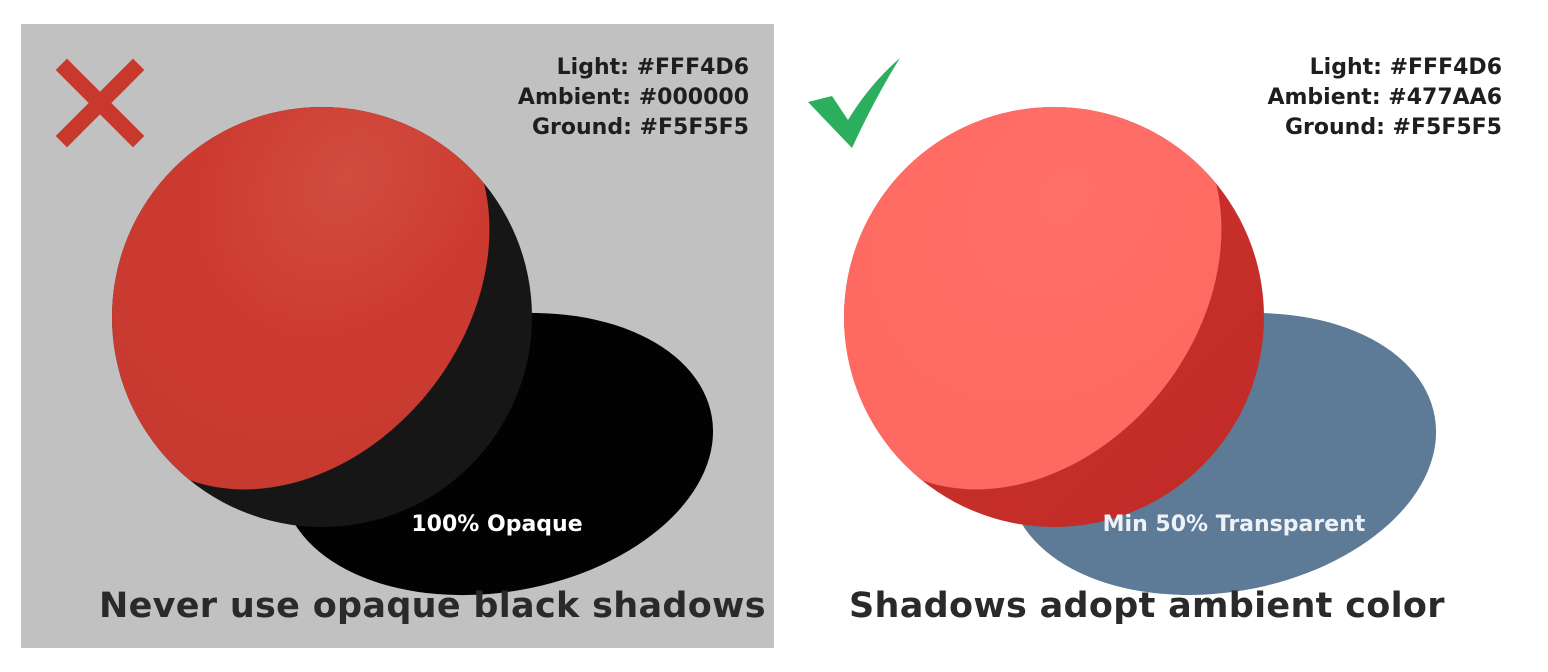 The height and width of the screenshot is (672, 1548). What do you see at coordinates (497, 524) in the screenshot?
I see `shadow-label: 100% Opaque` at bounding box center [497, 524].